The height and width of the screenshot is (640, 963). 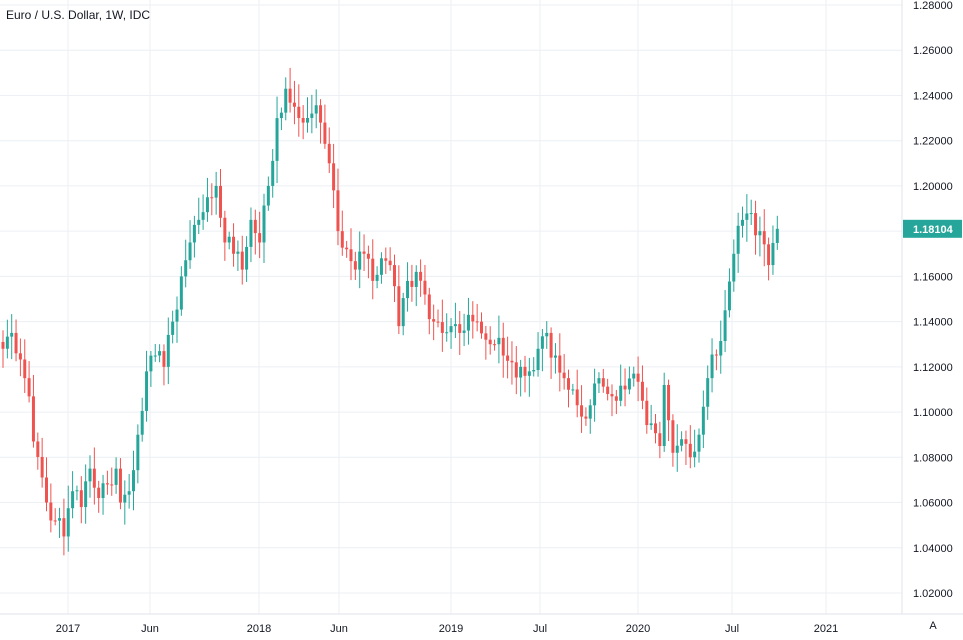 What do you see at coordinates (933, 6) in the screenshot?
I see `price-tick-label: 1.28000` at bounding box center [933, 6].